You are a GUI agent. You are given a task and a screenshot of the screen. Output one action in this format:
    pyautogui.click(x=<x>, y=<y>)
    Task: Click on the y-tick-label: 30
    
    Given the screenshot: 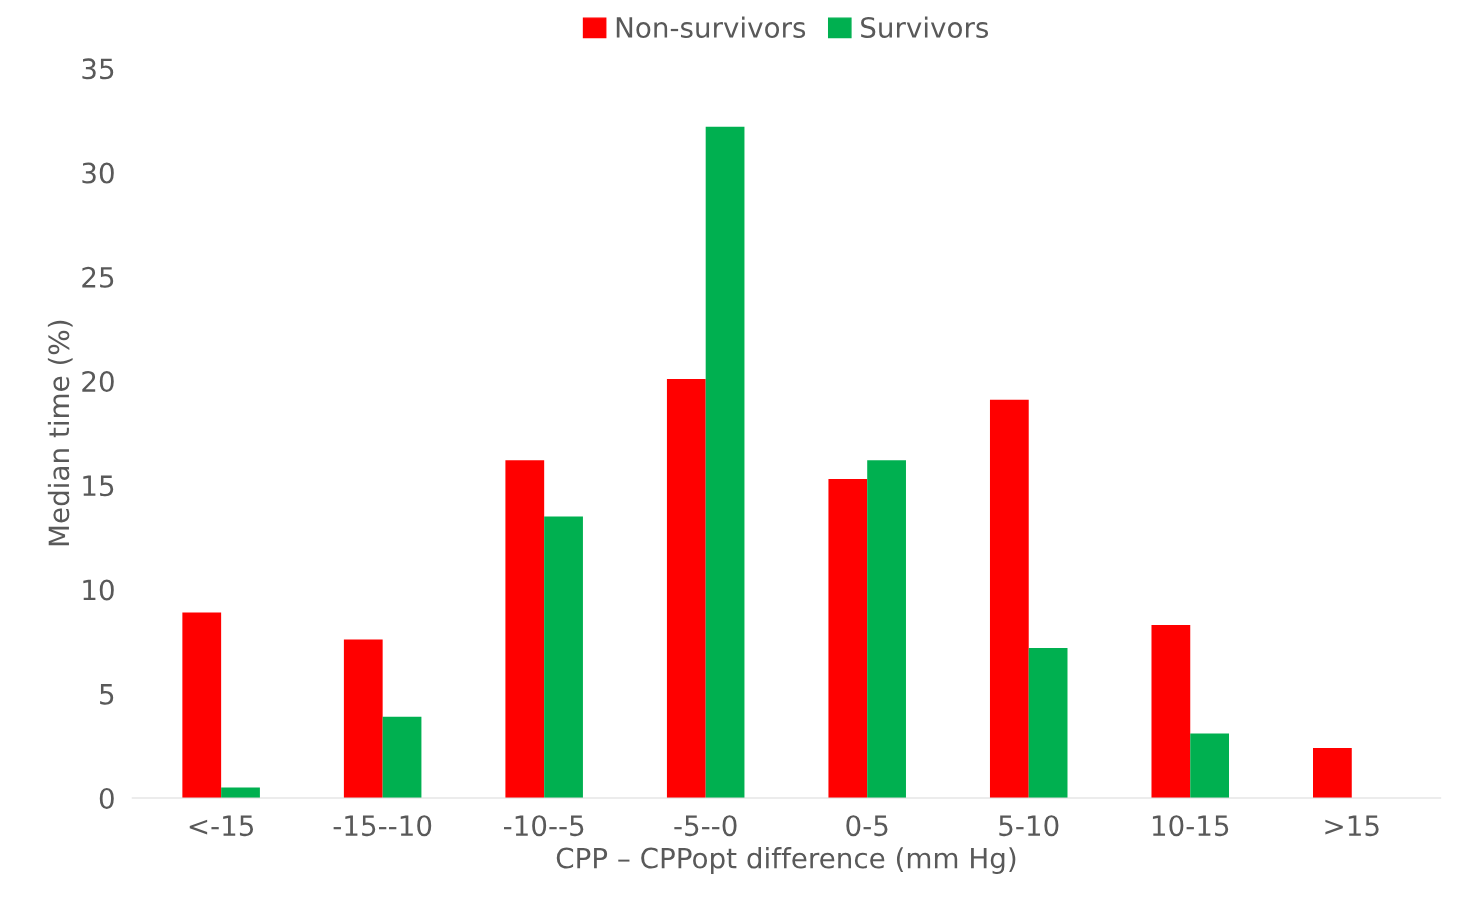 What is the action you would take?
    pyautogui.click(x=98, y=173)
    